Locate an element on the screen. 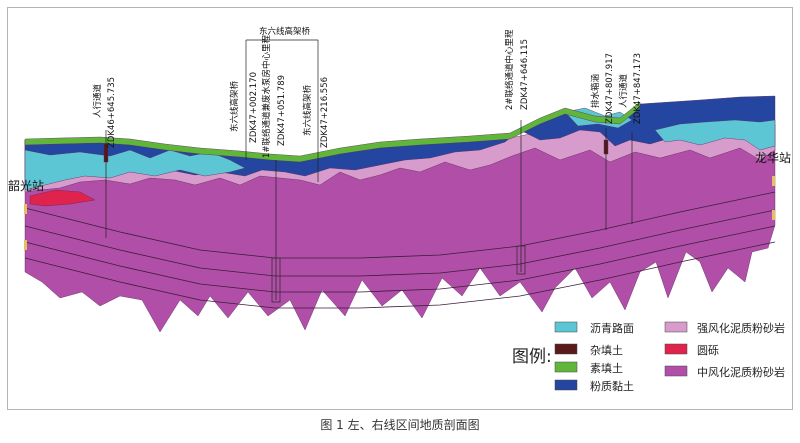 This screenshot has height=443, width=800. legend-swatch-strong-weathered is located at coordinates (676, 327).